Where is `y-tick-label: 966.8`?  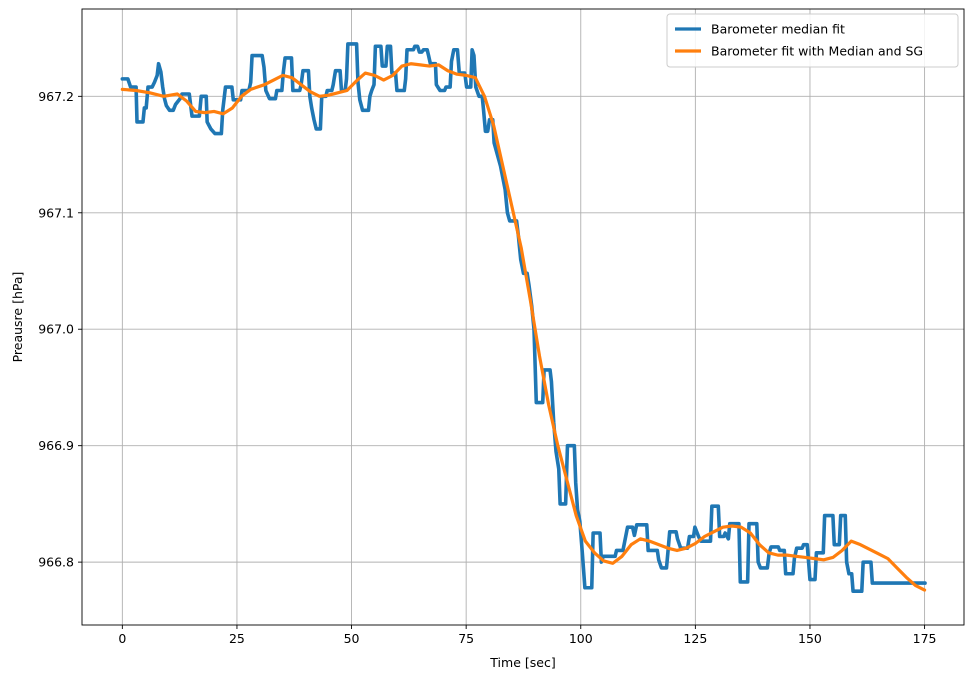 y-tick-label: 966.8 is located at coordinates (56, 562).